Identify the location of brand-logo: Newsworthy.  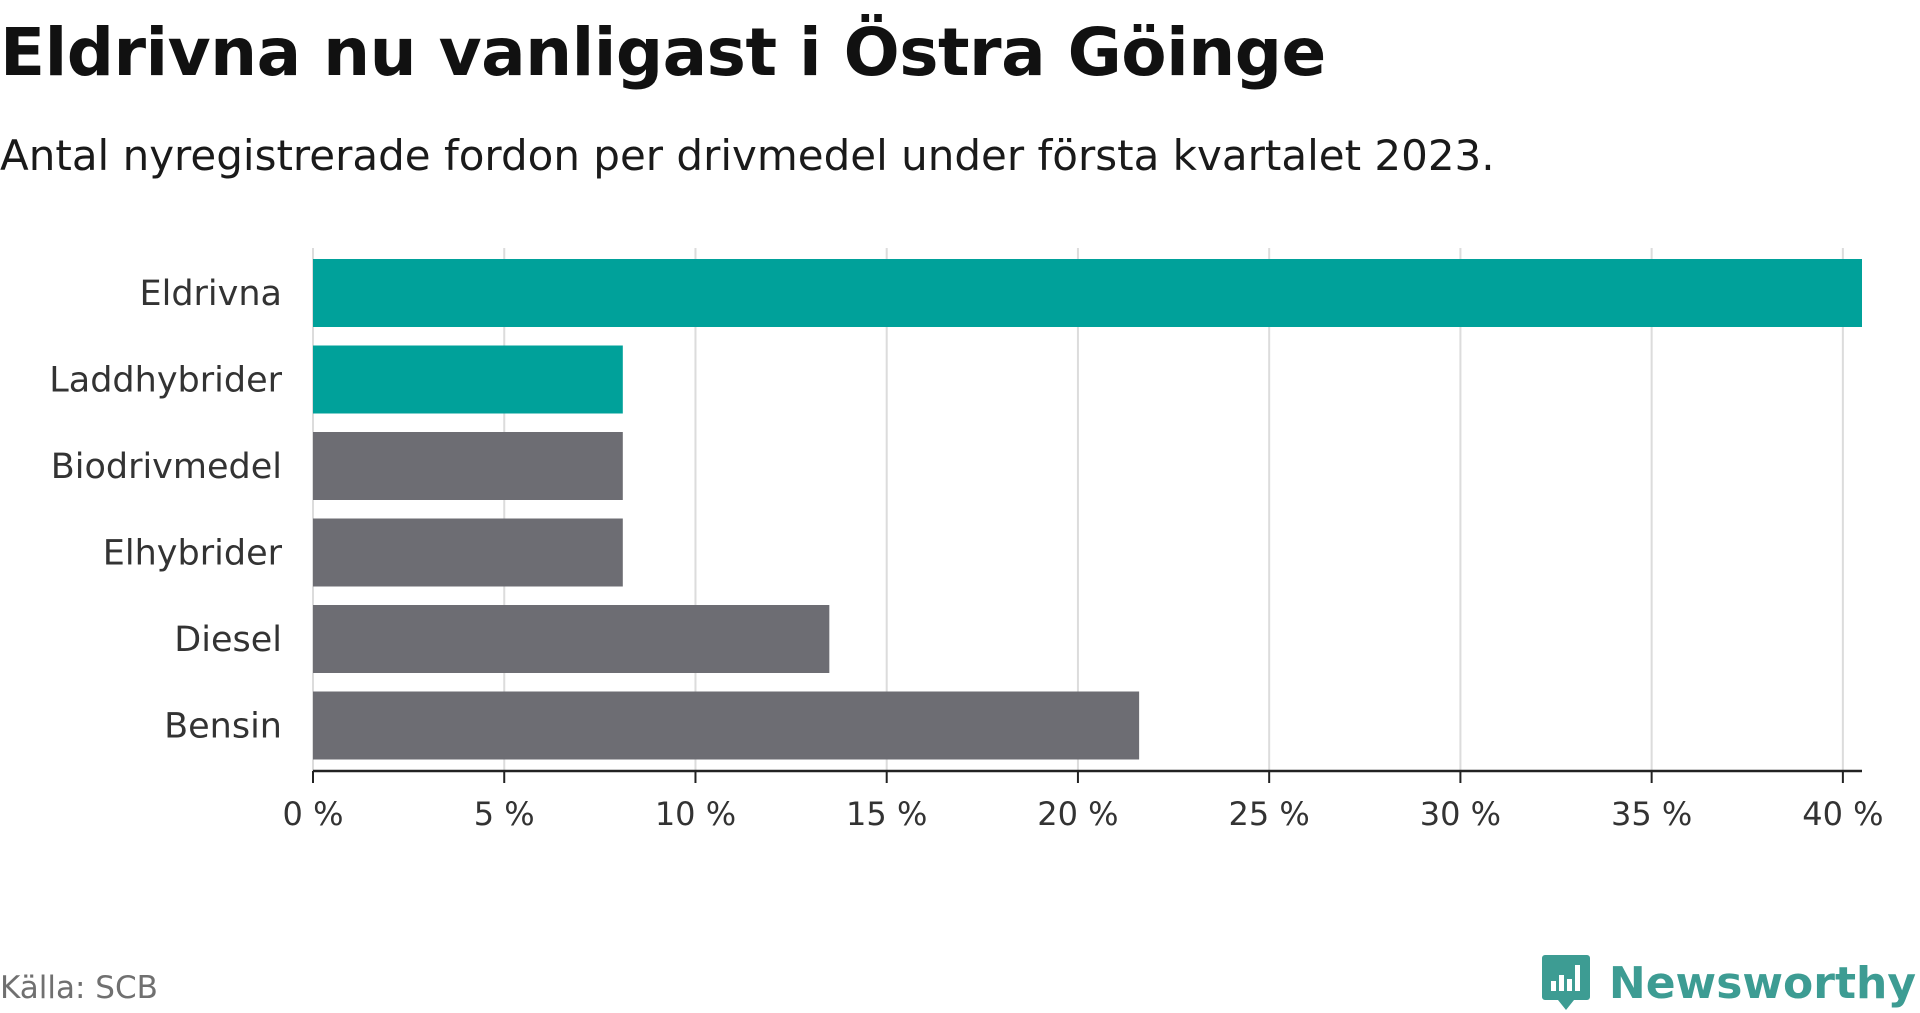
(1728, 983).